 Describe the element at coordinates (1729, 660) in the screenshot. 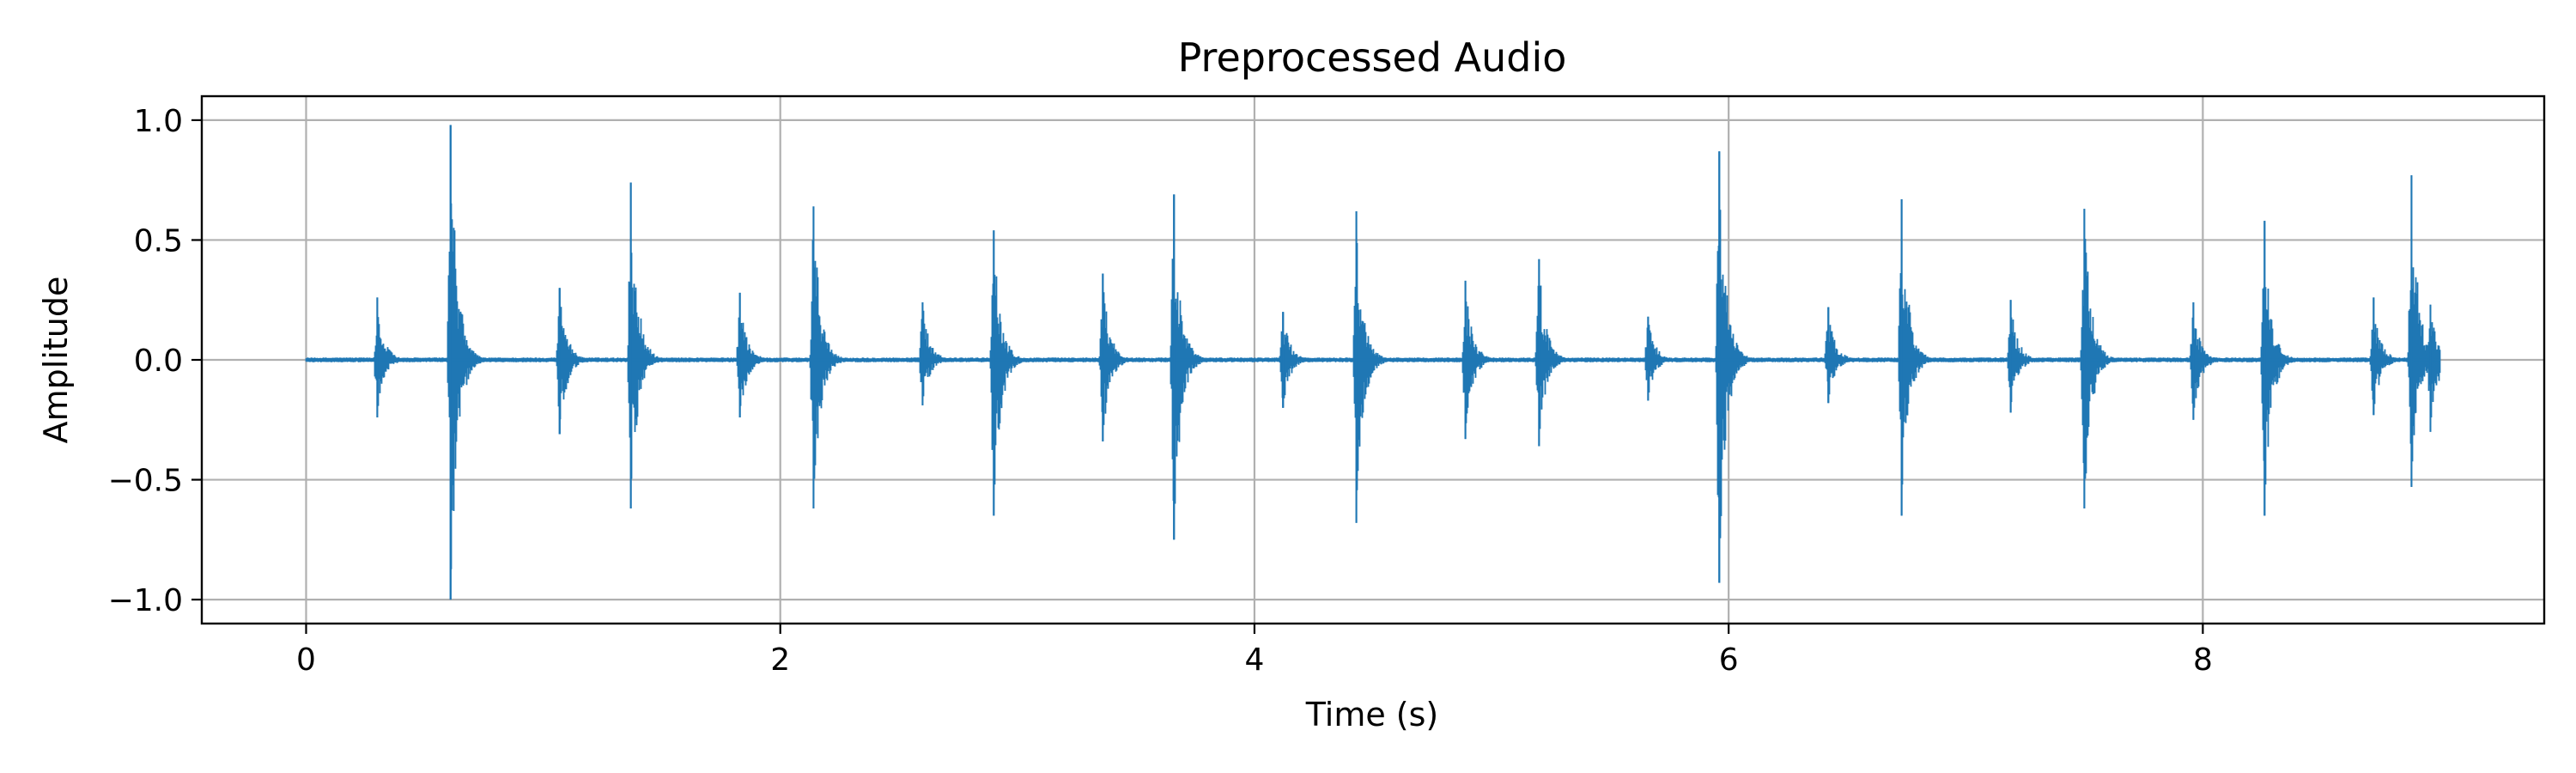

I see `x-tick-label: 6` at that location.